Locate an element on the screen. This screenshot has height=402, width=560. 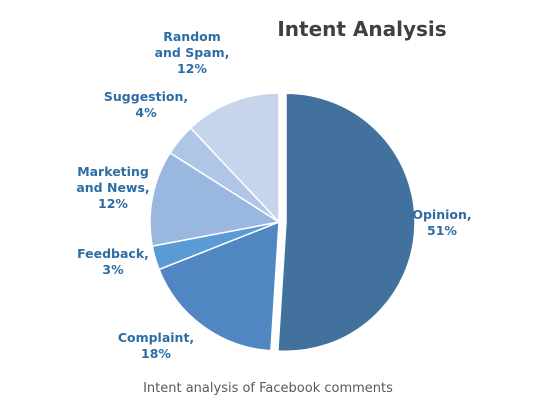
data-label-3: Marketing and News, 12% is located at coordinates (112, 187).